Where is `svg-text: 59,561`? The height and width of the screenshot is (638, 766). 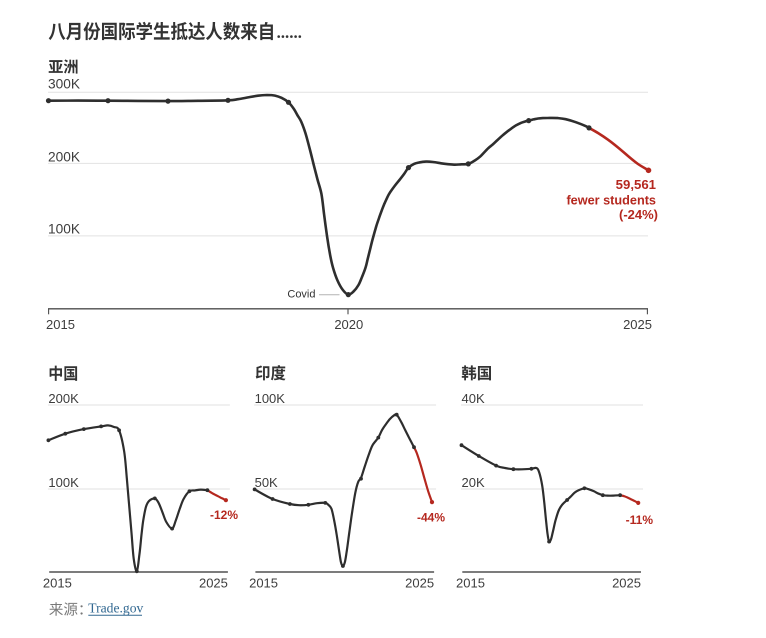
svg-text: 59,561 is located at coordinates (636, 184).